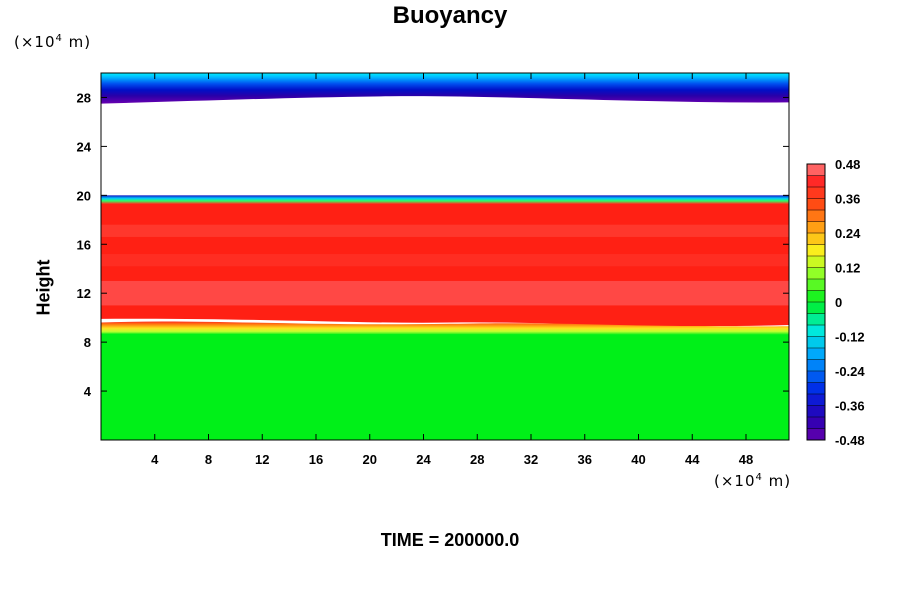 The height and width of the screenshot is (600, 900). I want to click on x-tick-label: 48, so click(746, 459).